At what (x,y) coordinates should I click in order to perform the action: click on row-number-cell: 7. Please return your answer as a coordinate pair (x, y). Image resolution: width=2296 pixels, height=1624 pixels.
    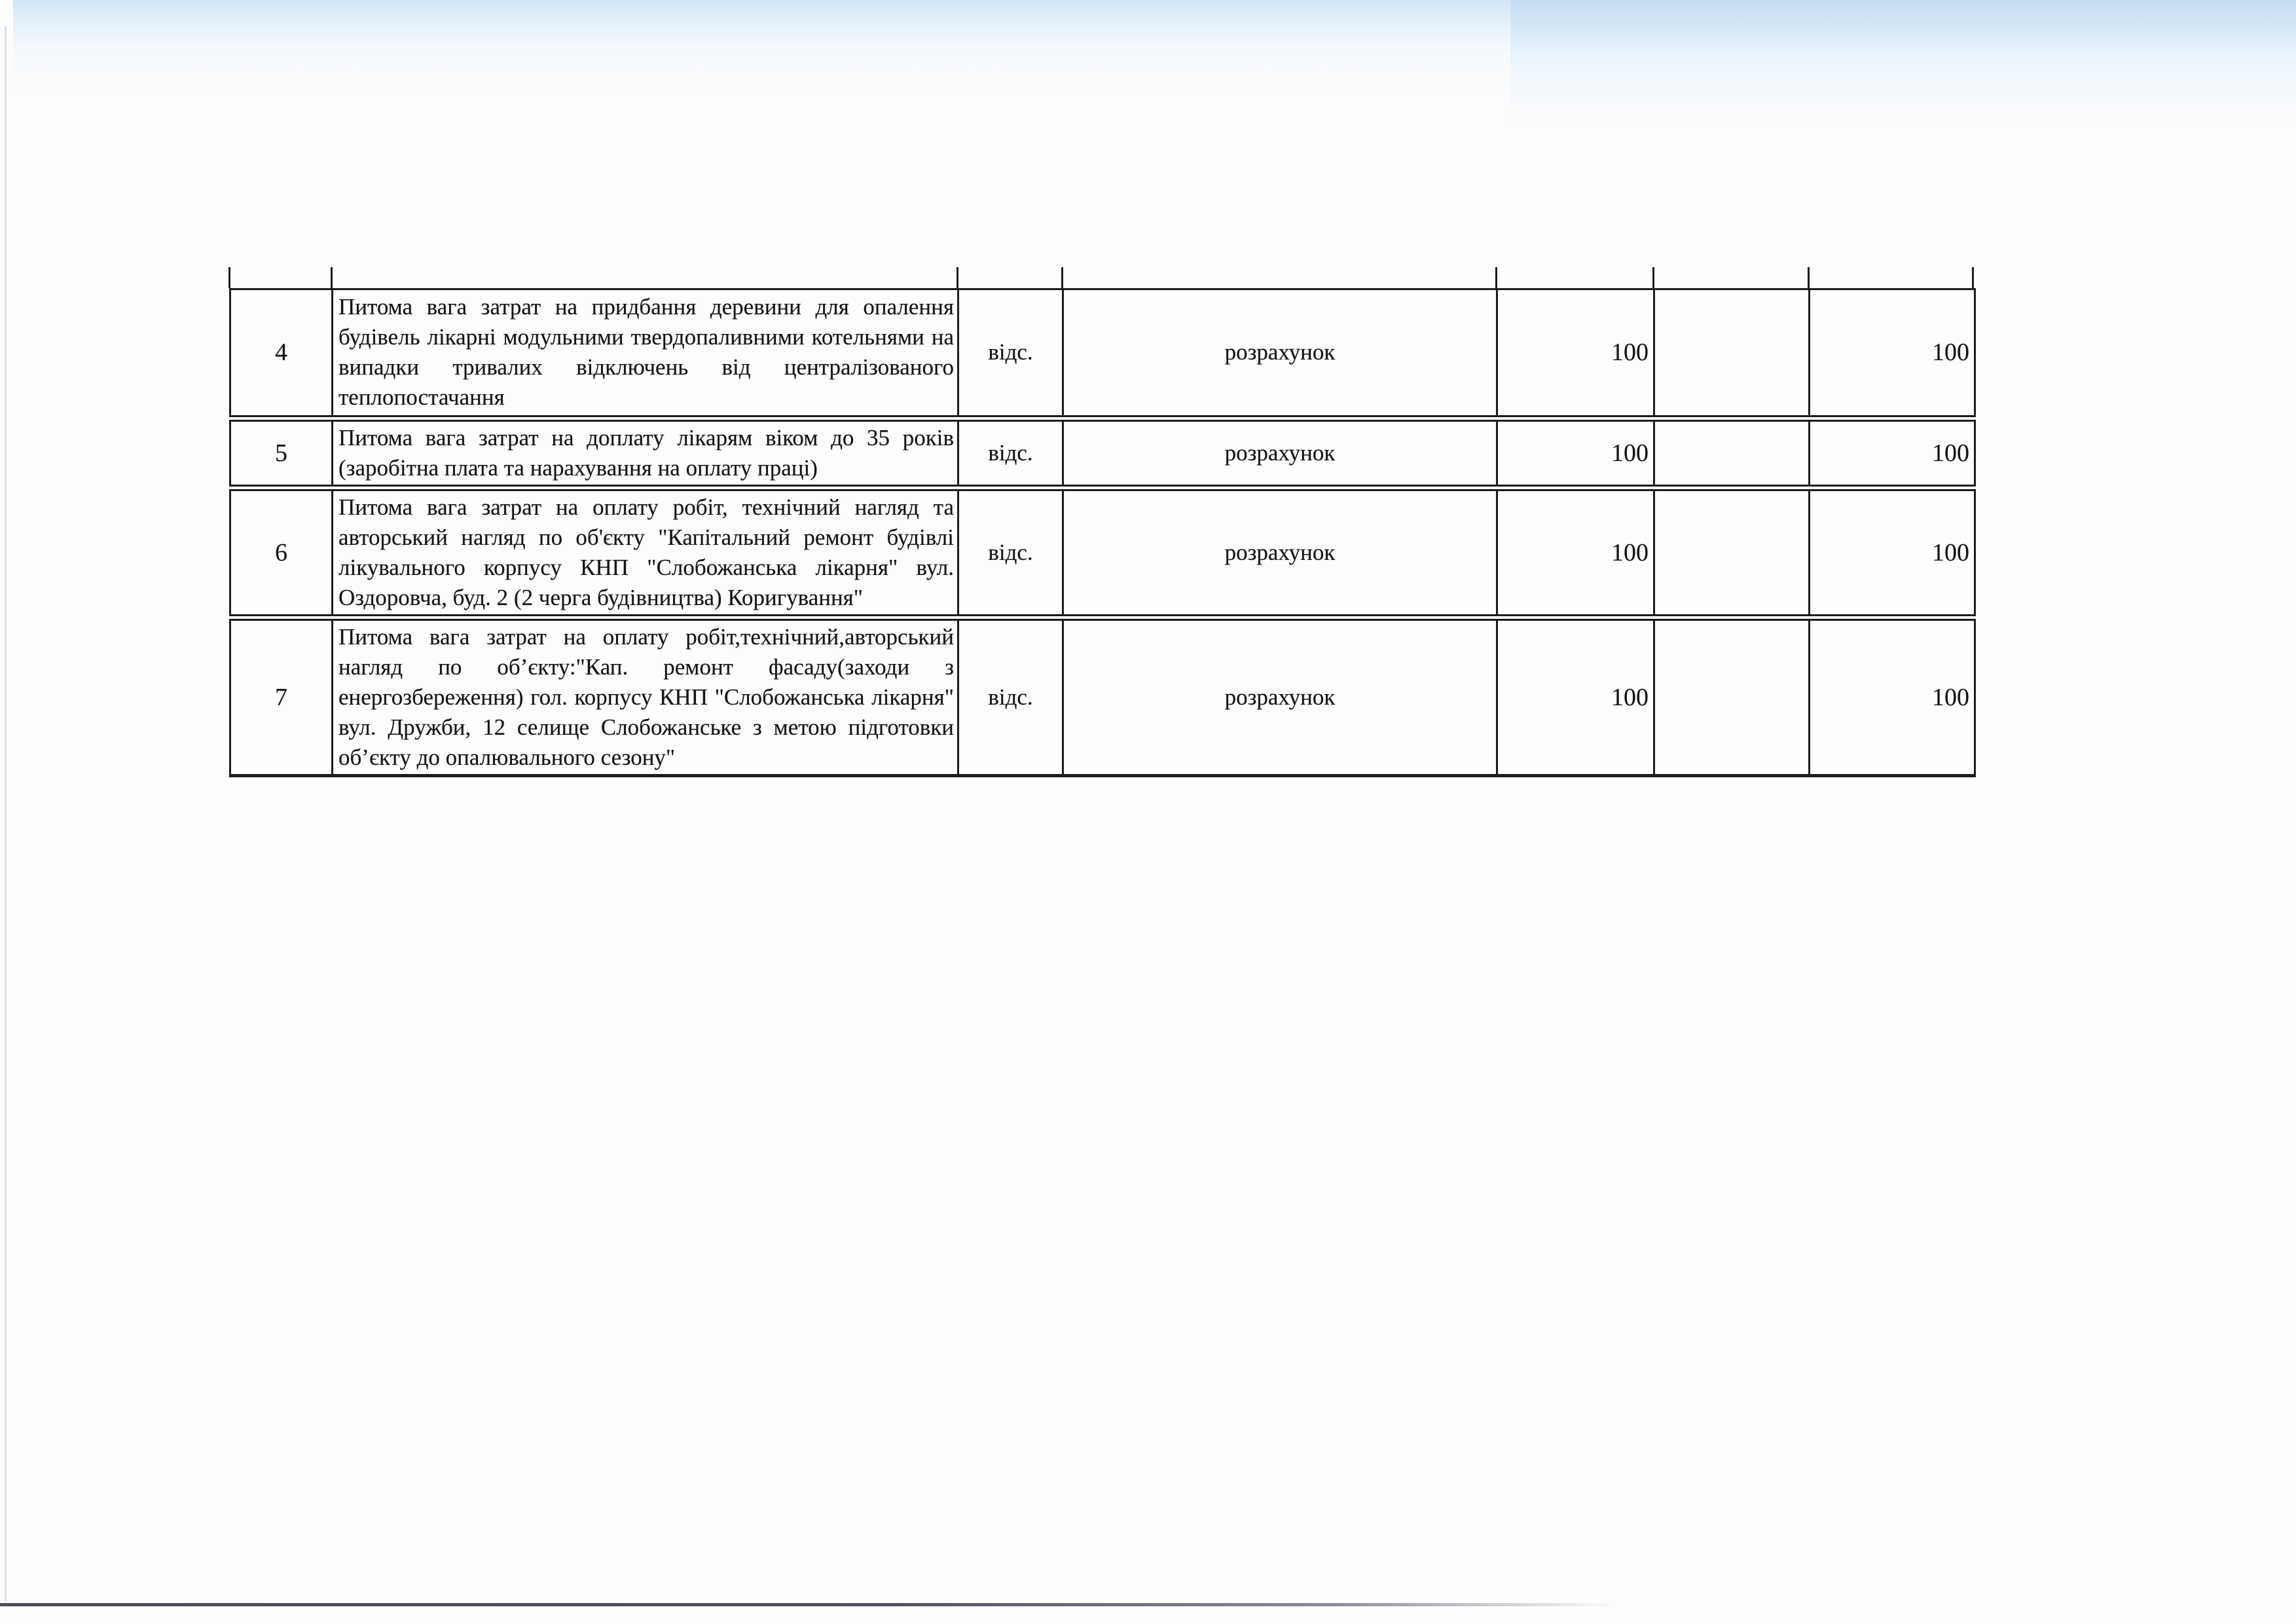
    Looking at the image, I should click on (281, 697).